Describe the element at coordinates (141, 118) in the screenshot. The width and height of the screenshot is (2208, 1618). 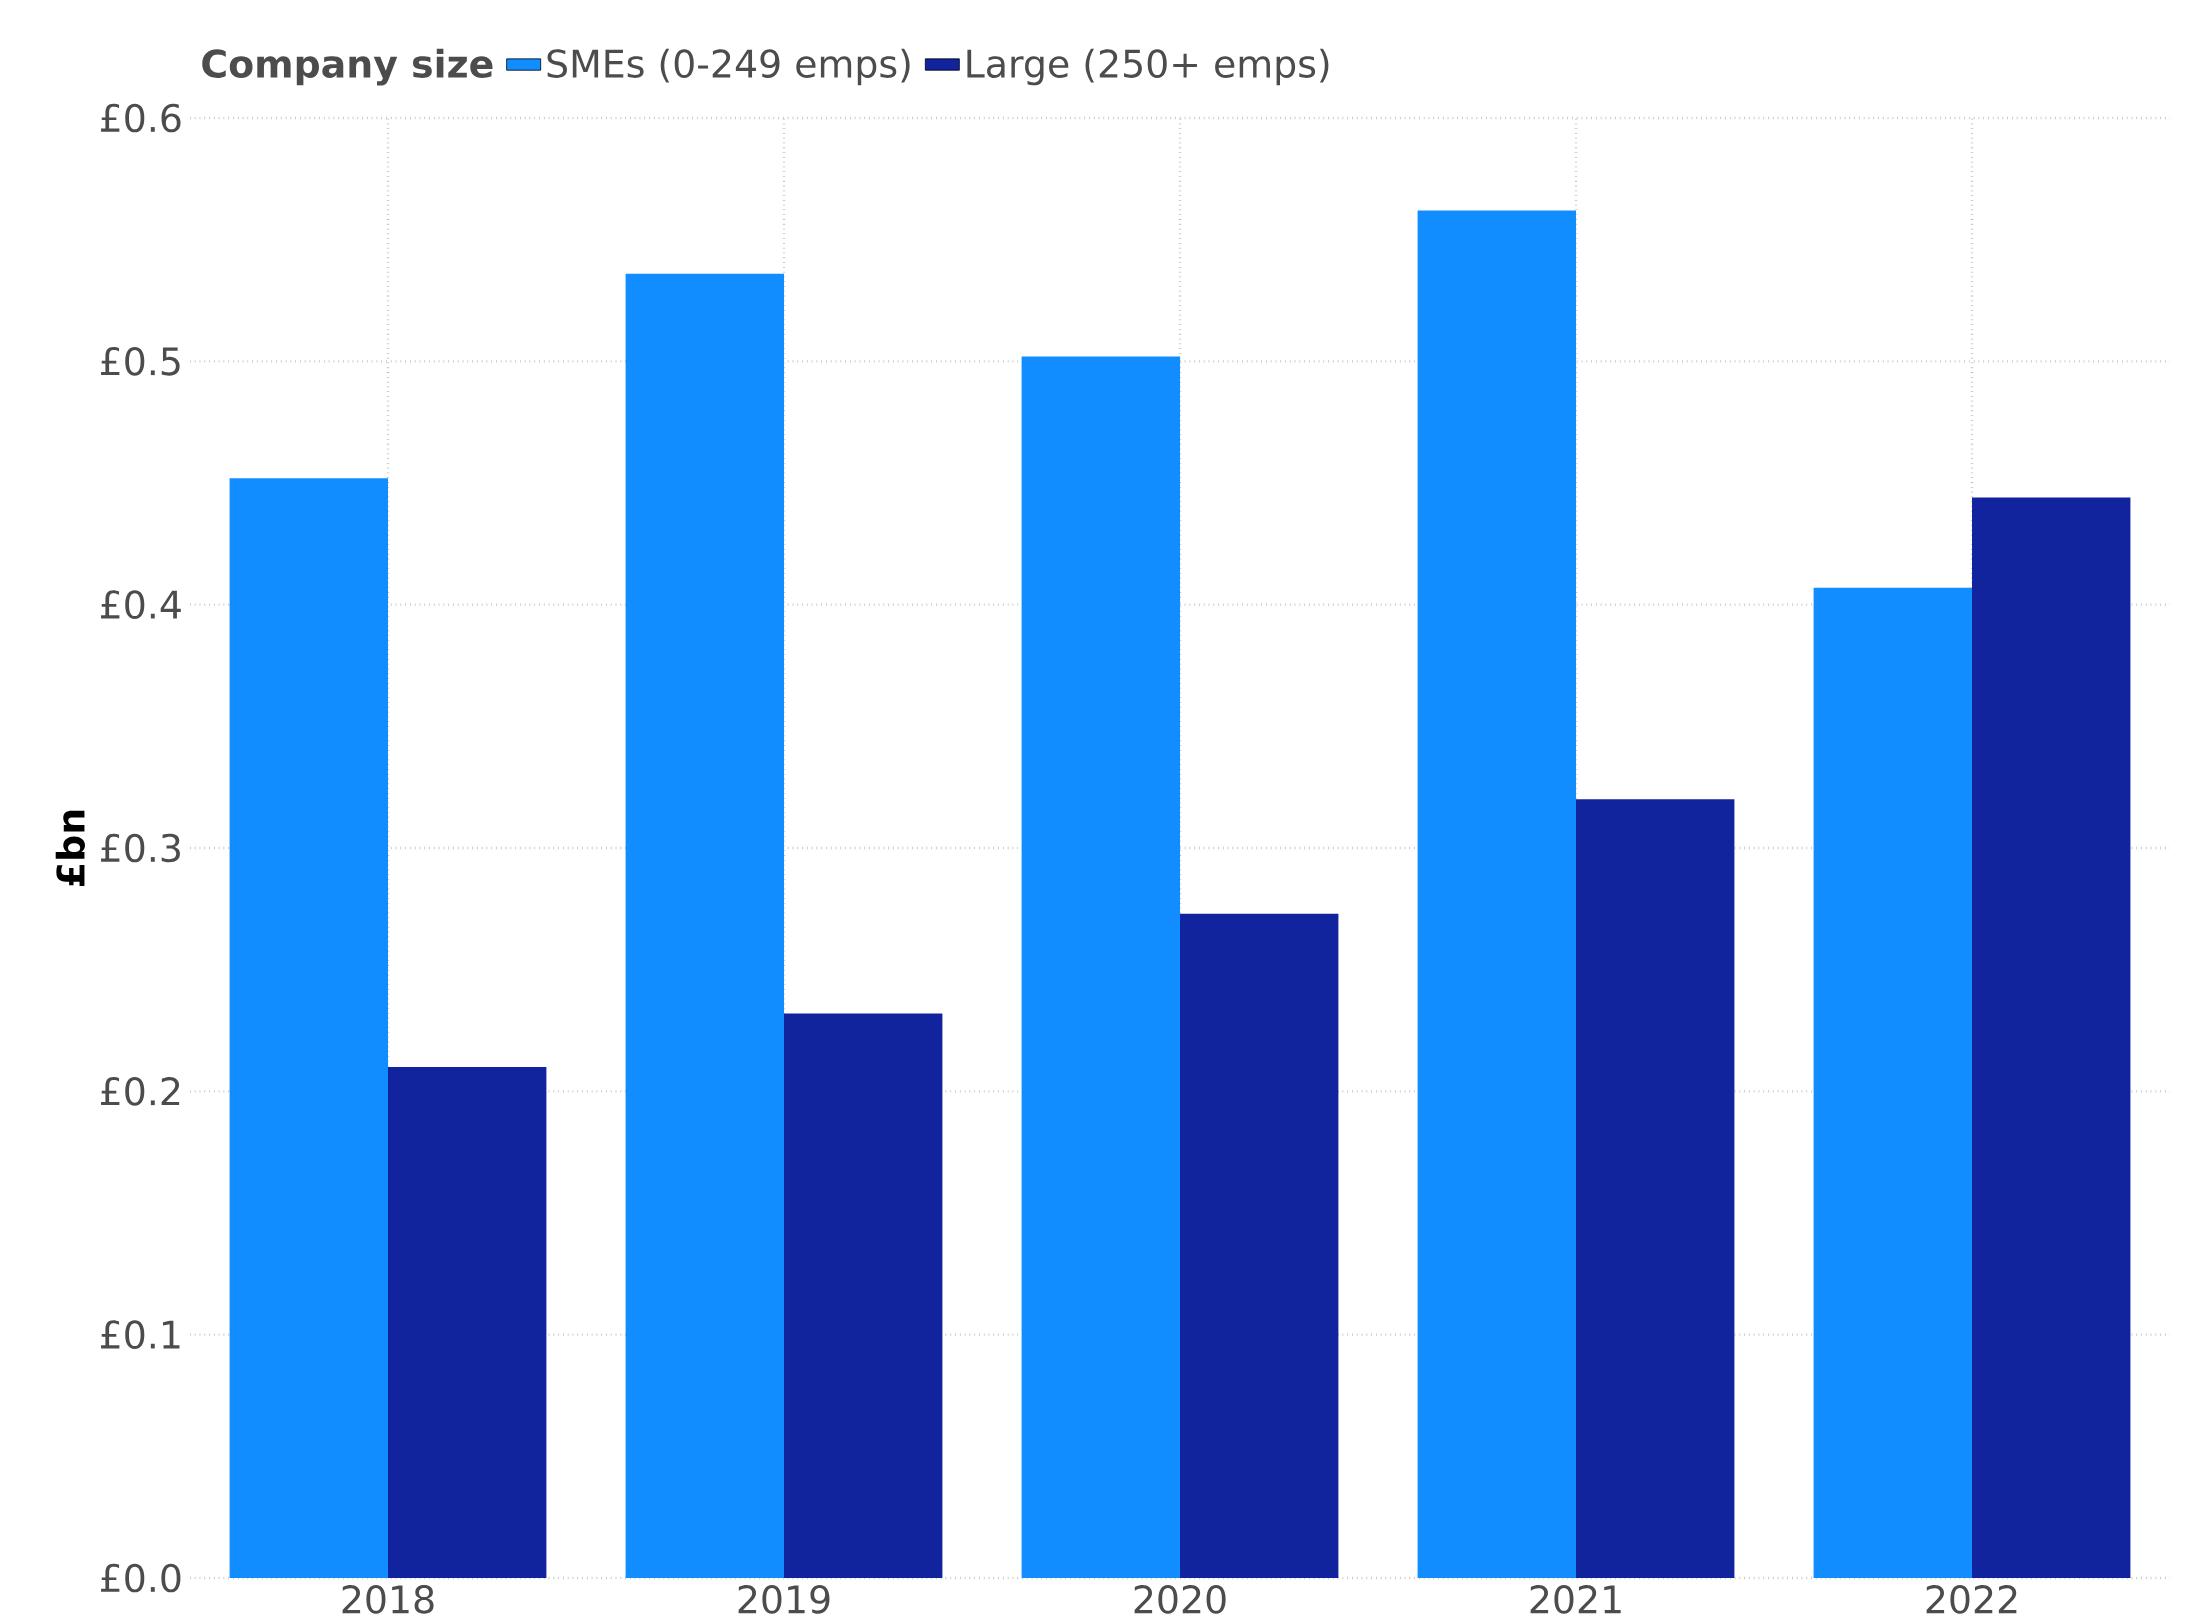
I see `y-tick-label: £0.6` at that location.